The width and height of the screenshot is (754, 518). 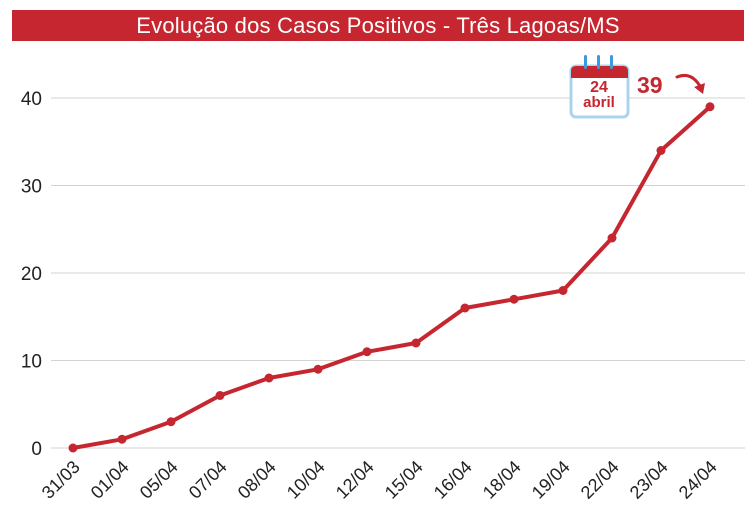 What do you see at coordinates (600, 480) in the screenshot?
I see `x-tick-label: 22/04` at bounding box center [600, 480].